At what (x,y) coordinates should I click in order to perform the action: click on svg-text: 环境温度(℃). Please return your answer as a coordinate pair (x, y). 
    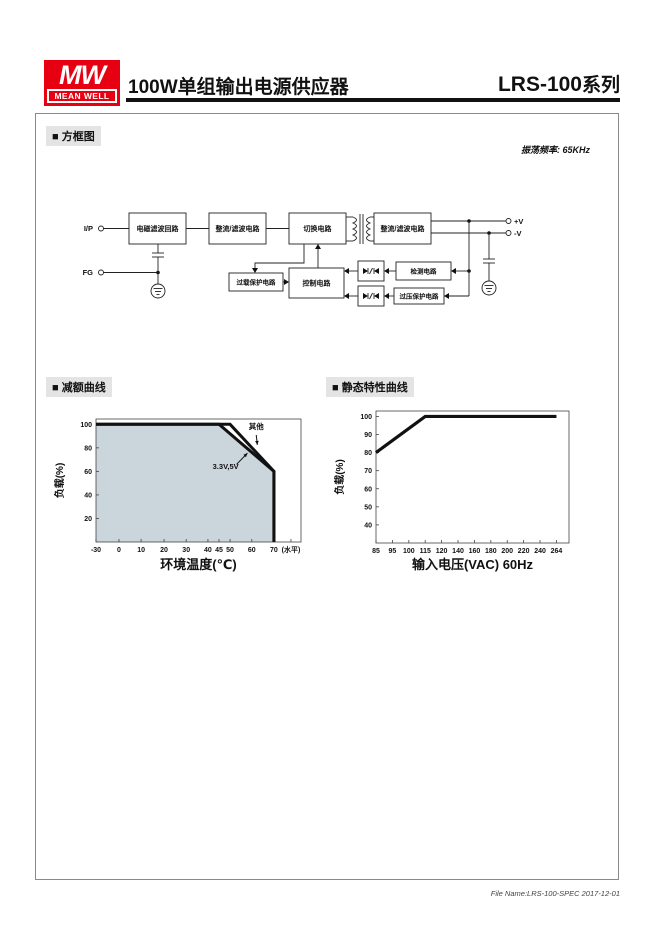
    Looking at the image, I should click on (198, 564).